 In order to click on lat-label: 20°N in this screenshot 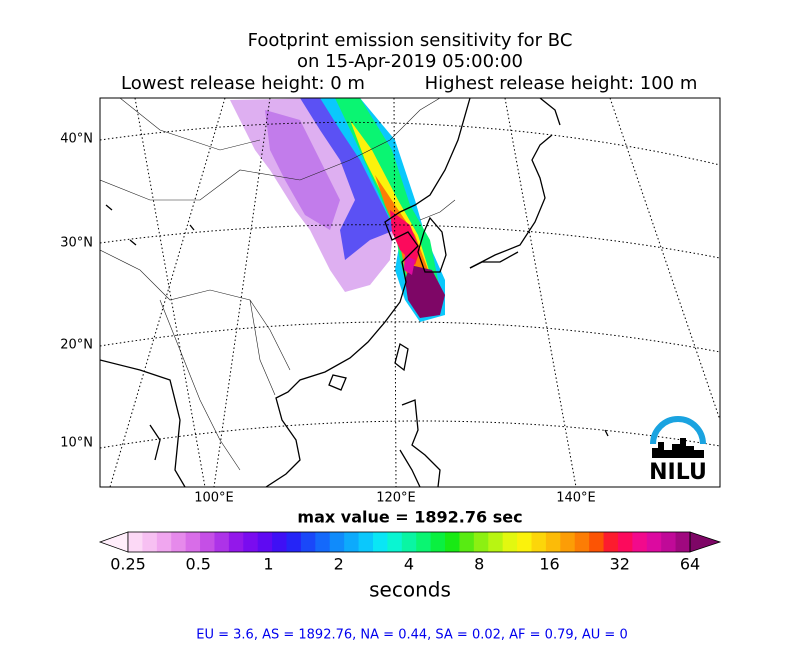, I will do `click(76, 345)`.